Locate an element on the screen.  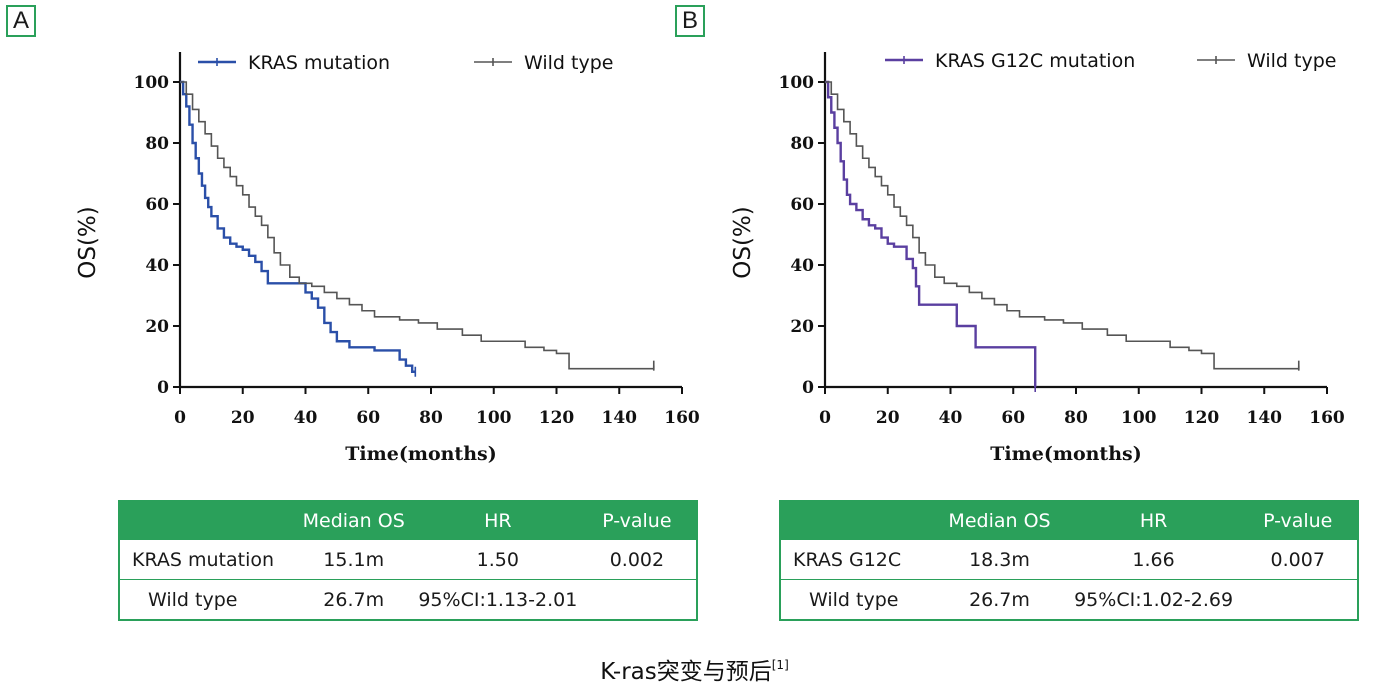
table-row: KRAS G12C 18.3m 1.66 0.007 is located at coordinates (1069, 560).